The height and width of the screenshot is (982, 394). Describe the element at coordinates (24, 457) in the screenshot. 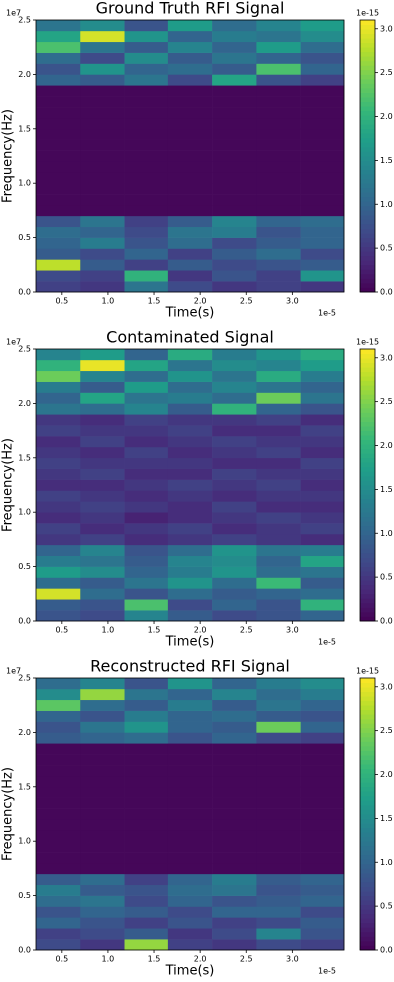

I see `y-tick-label: 1.5` at that location.